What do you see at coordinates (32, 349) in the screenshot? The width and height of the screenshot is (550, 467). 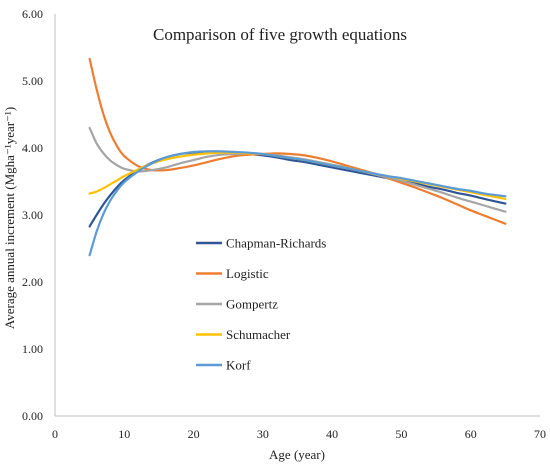 I see `y-tick-label: 1.00` at bounding box center [32, 349].